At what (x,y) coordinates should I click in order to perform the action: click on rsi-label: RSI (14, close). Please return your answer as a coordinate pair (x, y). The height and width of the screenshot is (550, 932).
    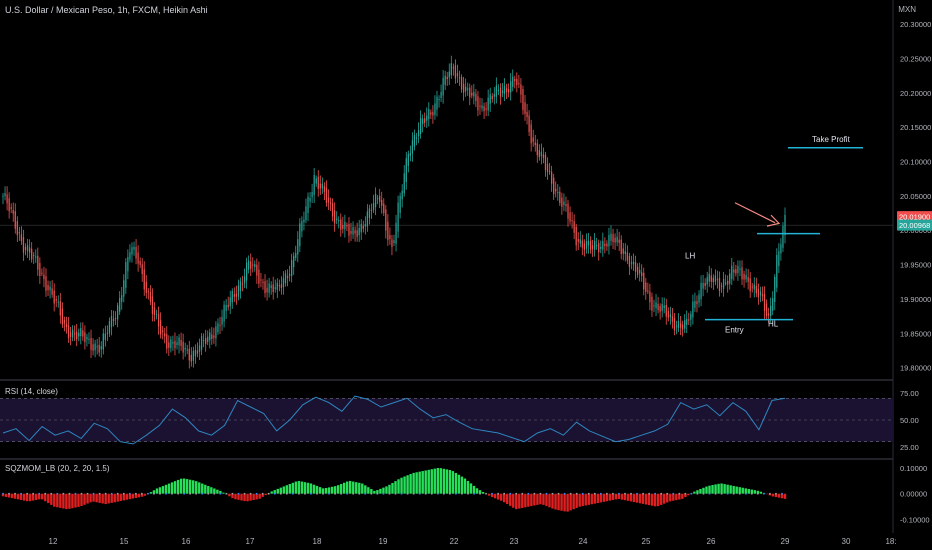
    Looking at the image, I should click on (31, 391).